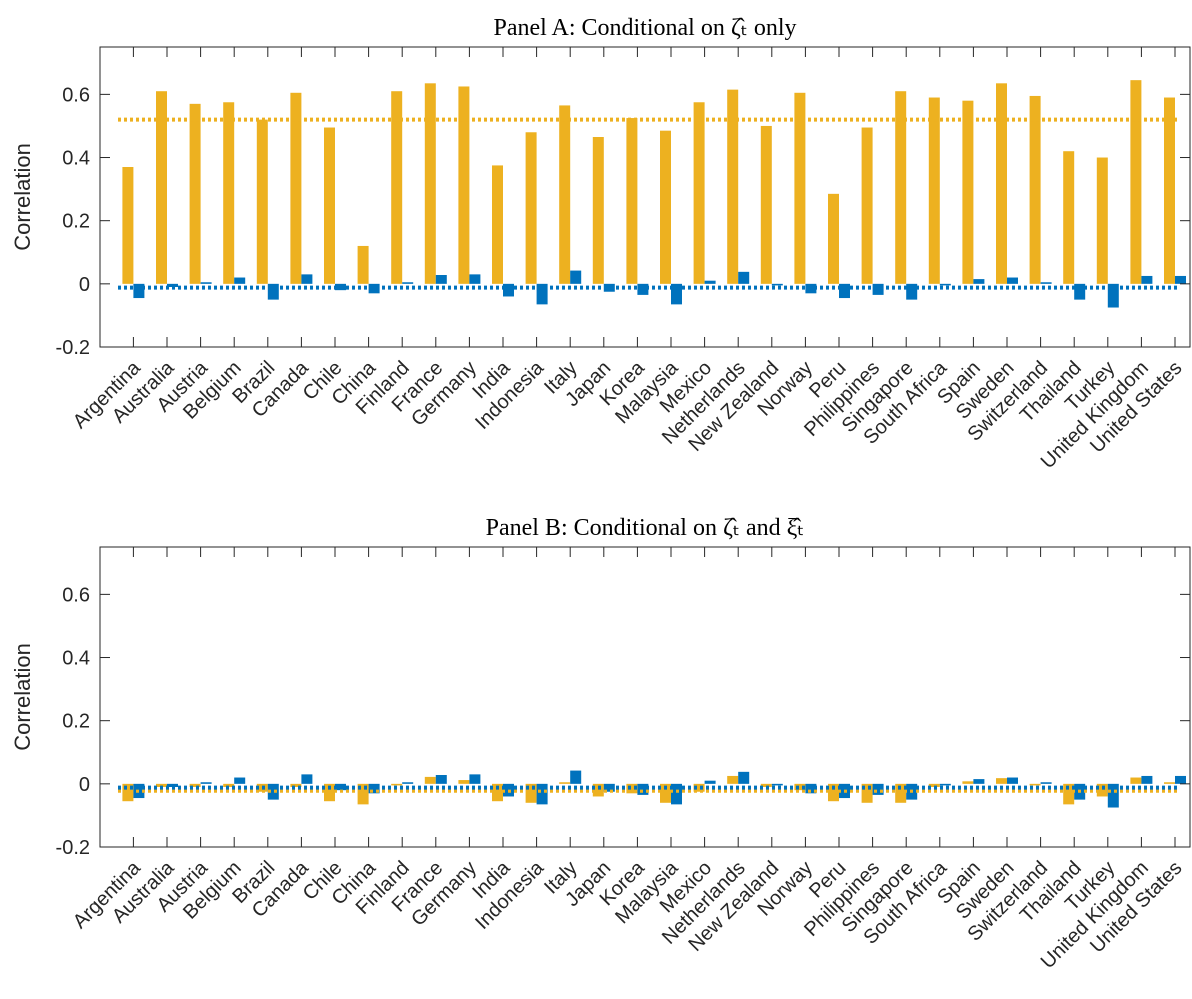 The height and width of the screenshot is (999, 1192). Describe the element at coordinates (73, 348) in the screenshot. I see `y-tick-label: -0.2` at that location.